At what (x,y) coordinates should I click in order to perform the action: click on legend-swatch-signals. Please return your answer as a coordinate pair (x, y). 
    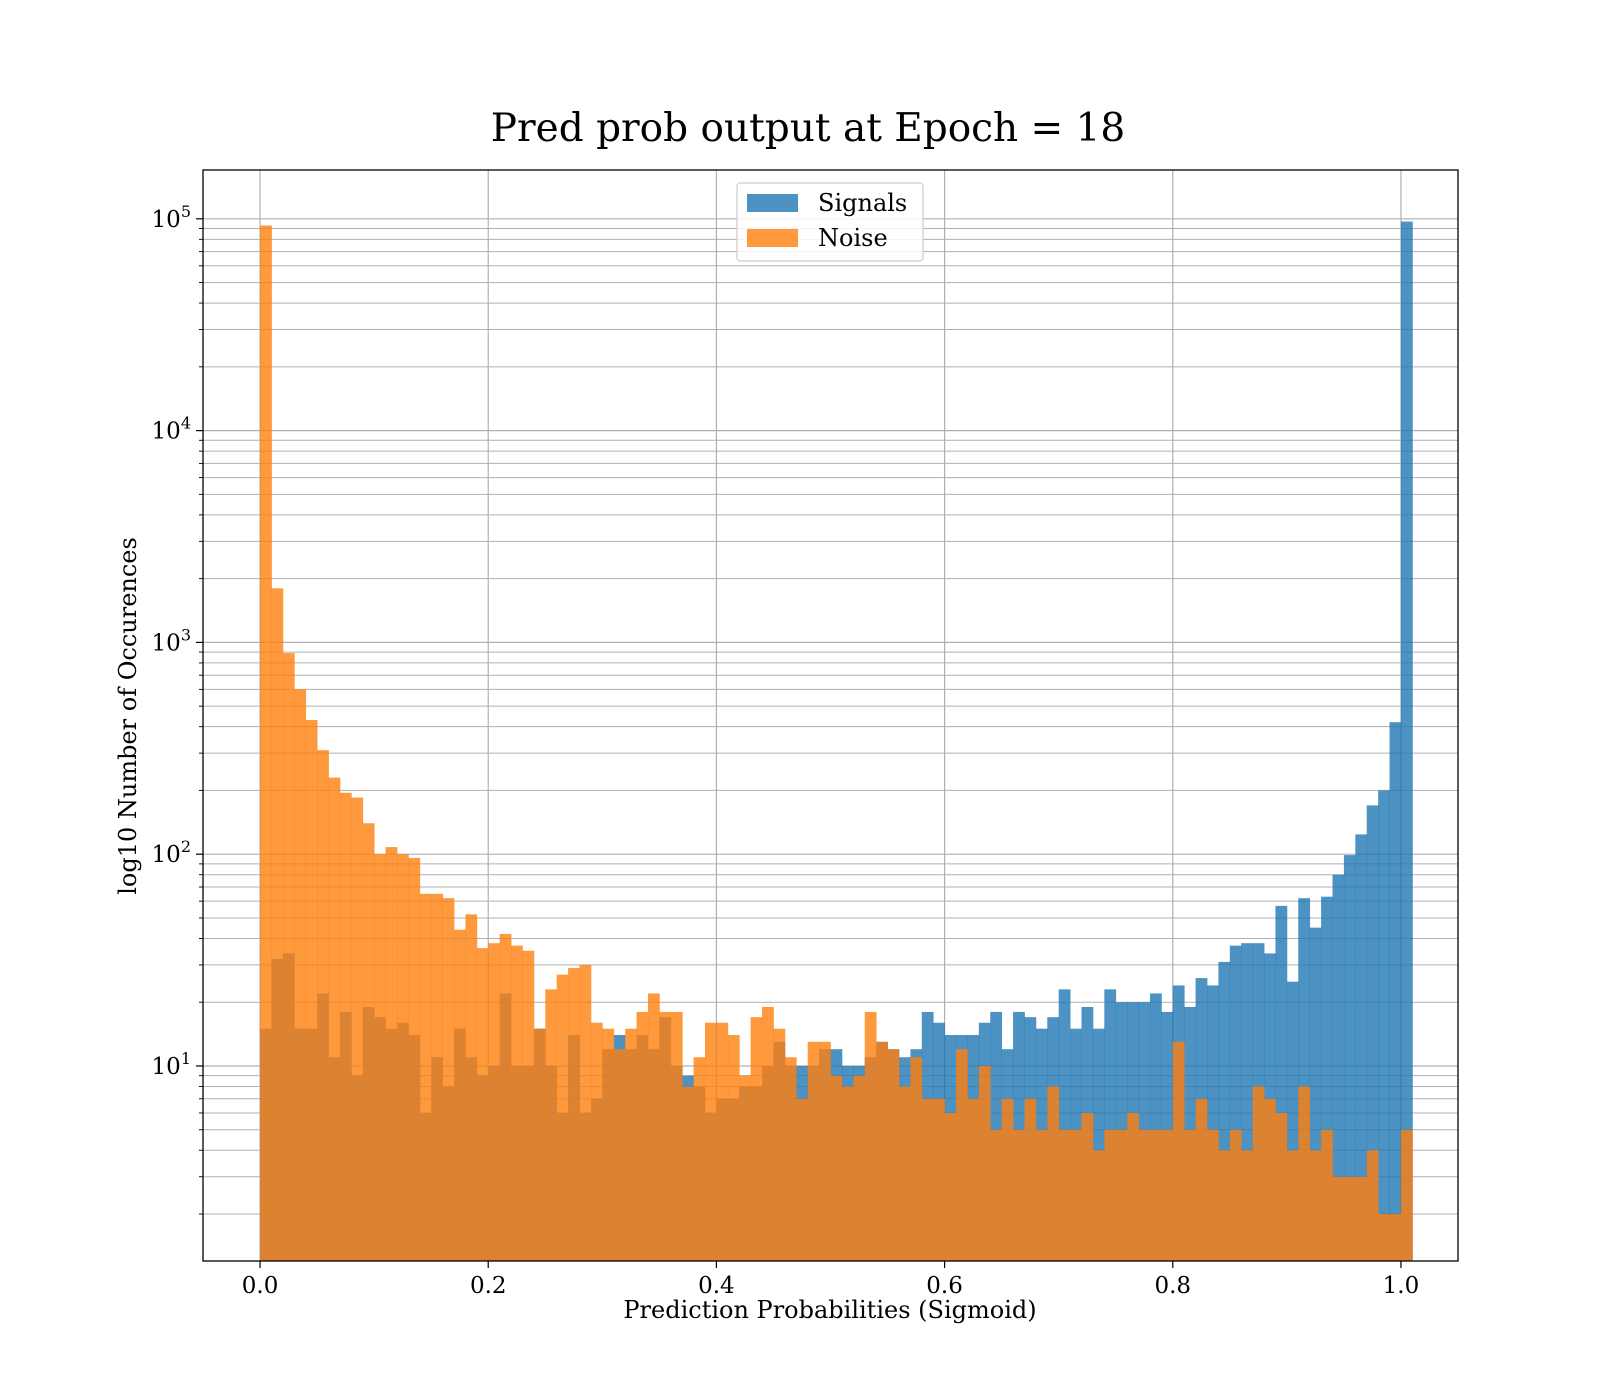
    Looking at the image, I should click on (772, 203).